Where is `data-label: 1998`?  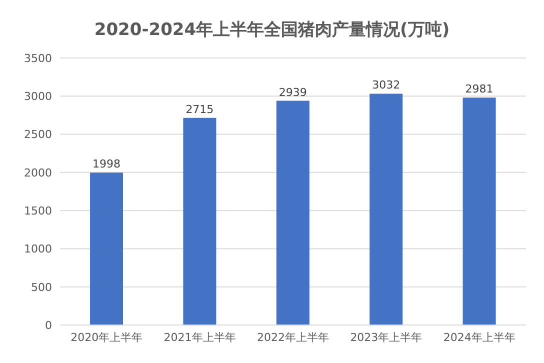 data-label: 1998 is located at coordinates (106, 164).